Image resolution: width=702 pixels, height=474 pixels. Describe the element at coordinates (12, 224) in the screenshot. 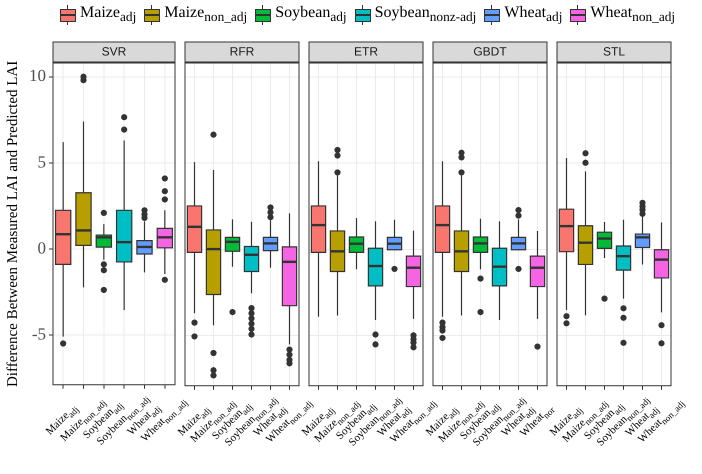

I see `y-axis-title: Difference Between Measured LAI and Predicted LAI` at that location.